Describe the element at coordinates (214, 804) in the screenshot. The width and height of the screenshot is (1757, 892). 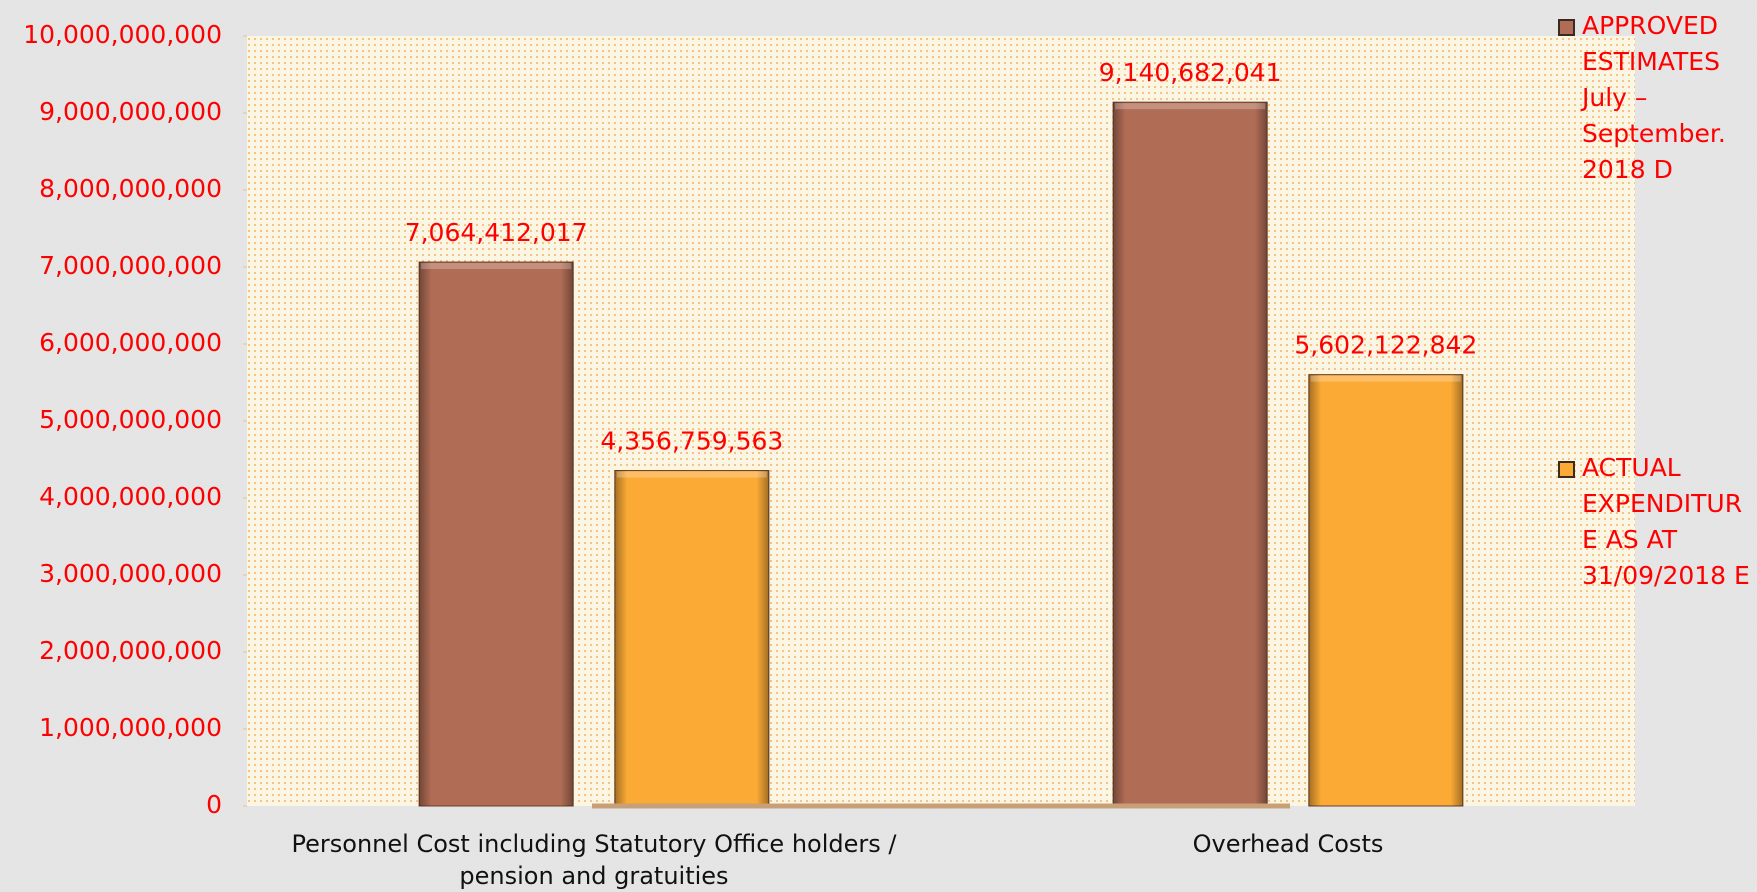
I see `y-tick-label: 0` at that location.